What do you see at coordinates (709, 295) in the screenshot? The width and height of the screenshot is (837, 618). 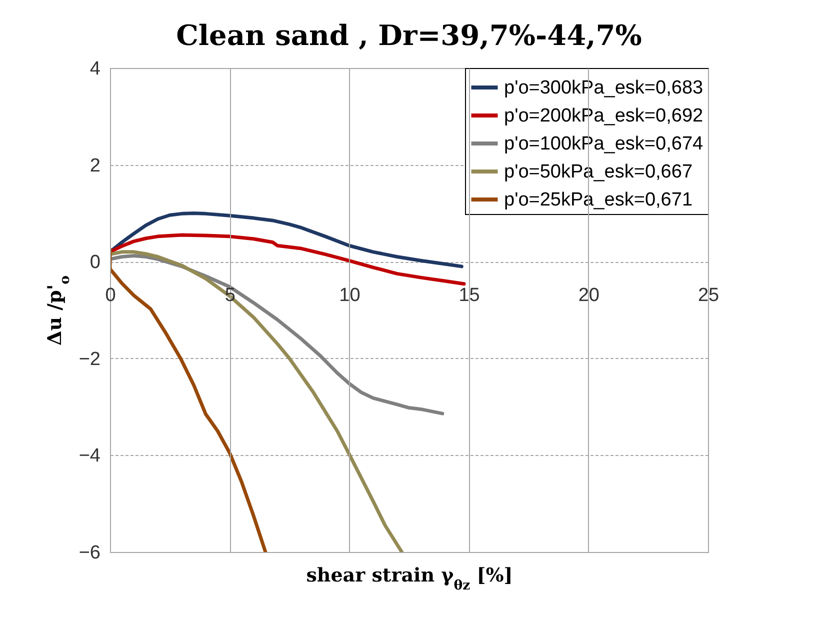 I see `x-tick-label: 25` at bounding box center [709, 295].